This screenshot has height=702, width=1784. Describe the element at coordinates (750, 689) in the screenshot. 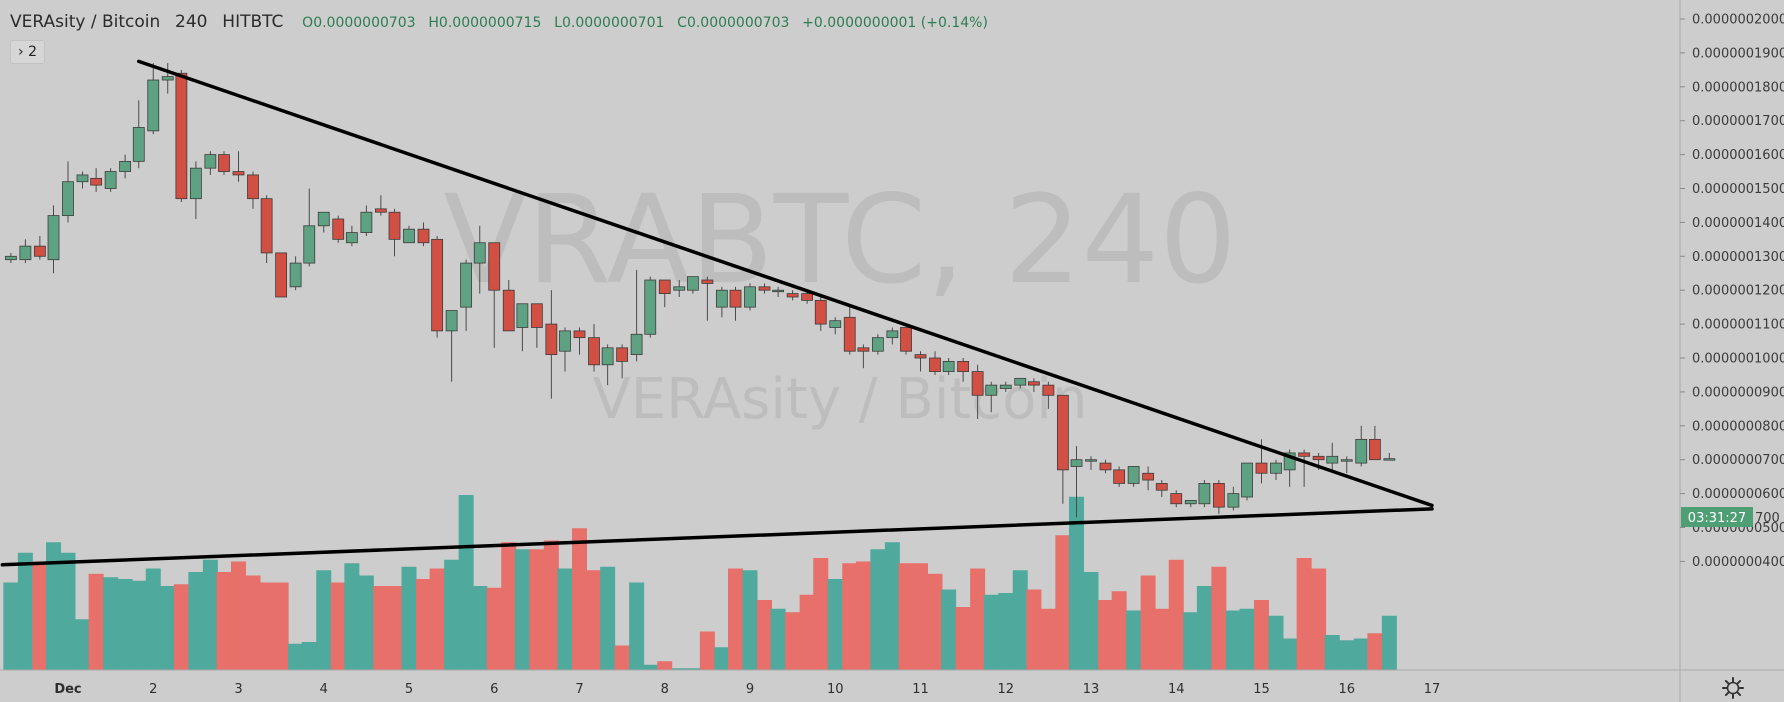

I see `time-tick-label: 9` at that location.